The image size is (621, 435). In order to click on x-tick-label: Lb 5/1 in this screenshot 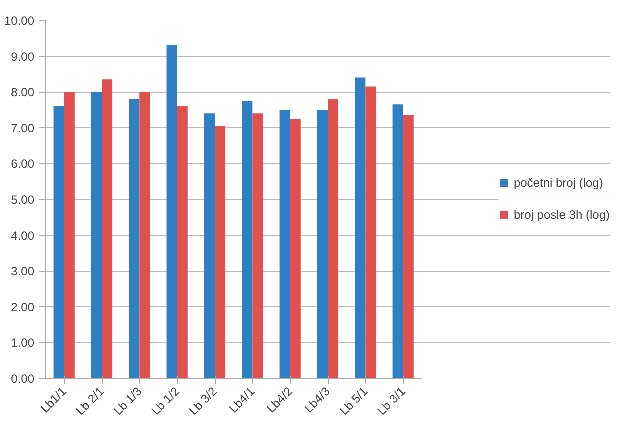, I will do `click(354, 401)`.